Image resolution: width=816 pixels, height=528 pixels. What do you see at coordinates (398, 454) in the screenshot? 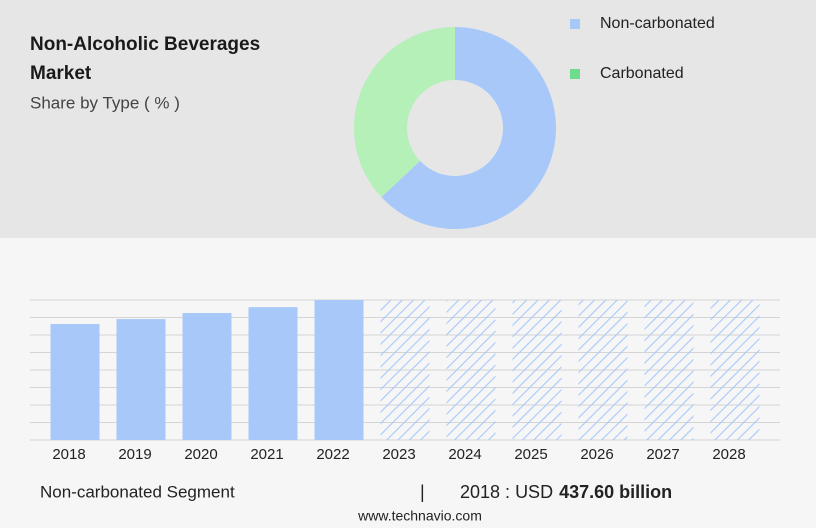
I see `x-tick-label: 2023` at bounding box center [398, 454].